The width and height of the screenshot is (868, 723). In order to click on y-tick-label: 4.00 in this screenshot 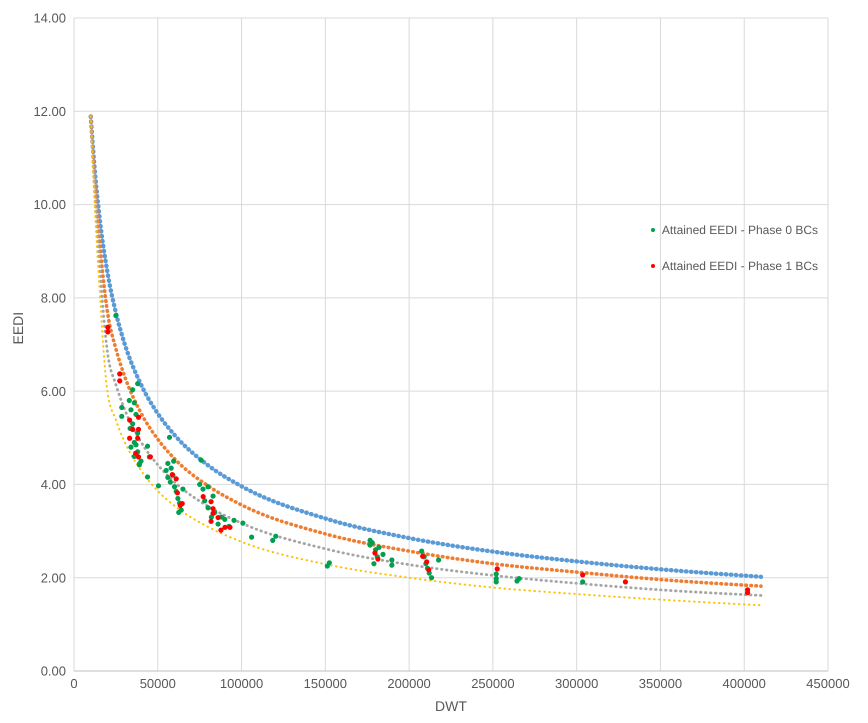, I will do `click(53, 484)`.